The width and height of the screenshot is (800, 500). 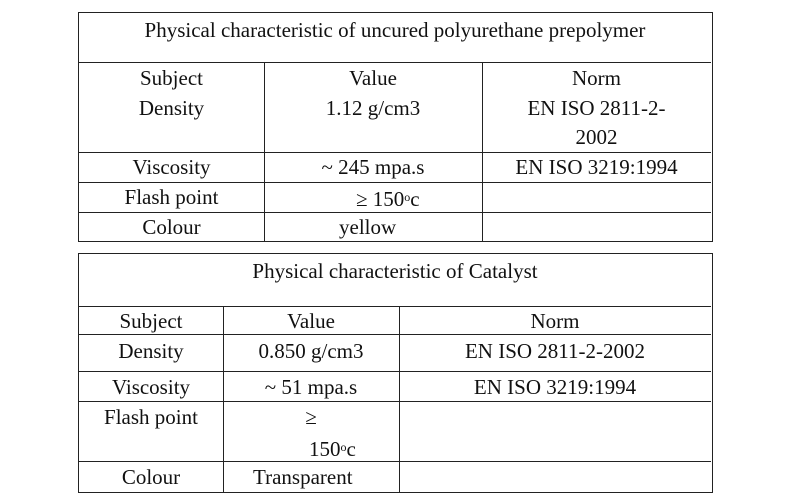 What do you see at coordinates (555, 321) in the screenshot?
I see `table2-header-norm: Norm` at bounding box center [555, 321].